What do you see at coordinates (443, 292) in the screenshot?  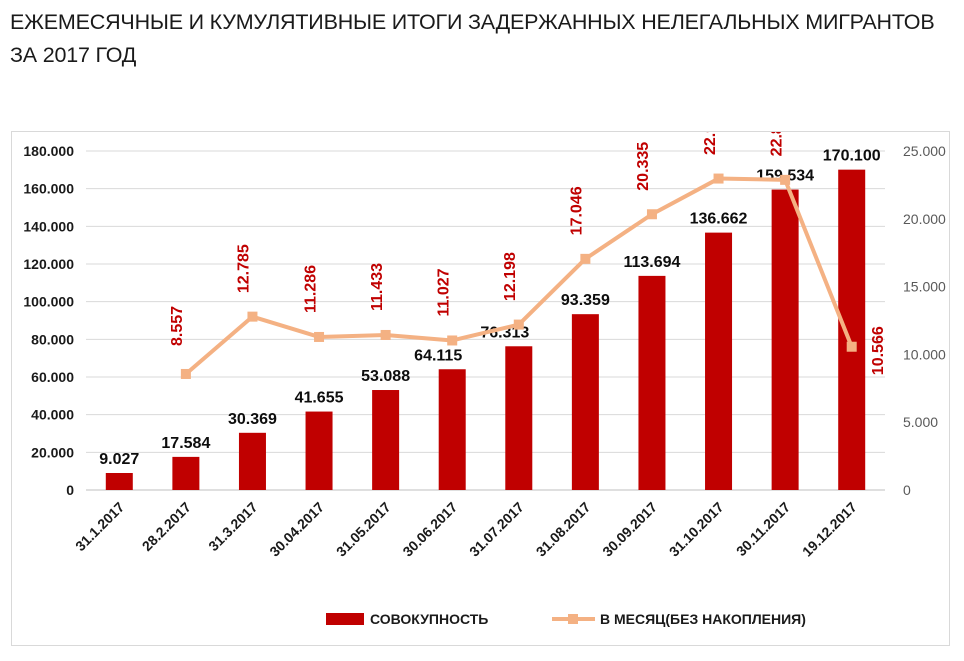 I see `line-data-label: 11.027` at bounding box center [443, 292].